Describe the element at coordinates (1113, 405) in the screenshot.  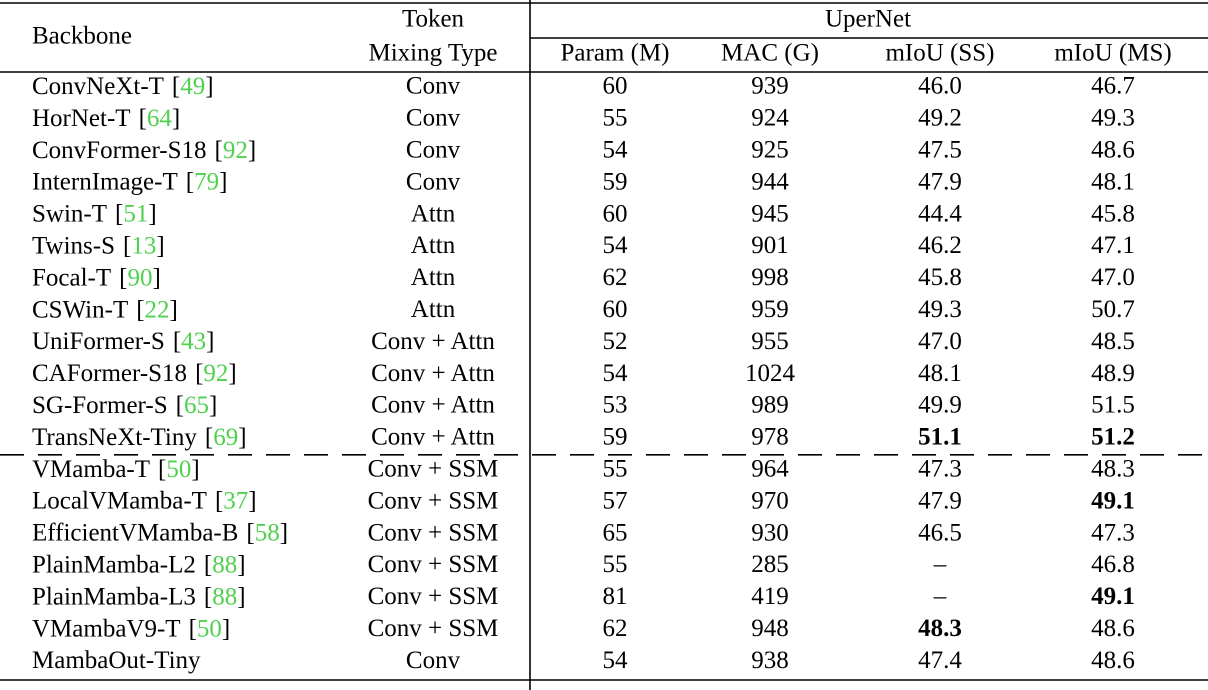
I see `value-cell: 51.5` at that location.